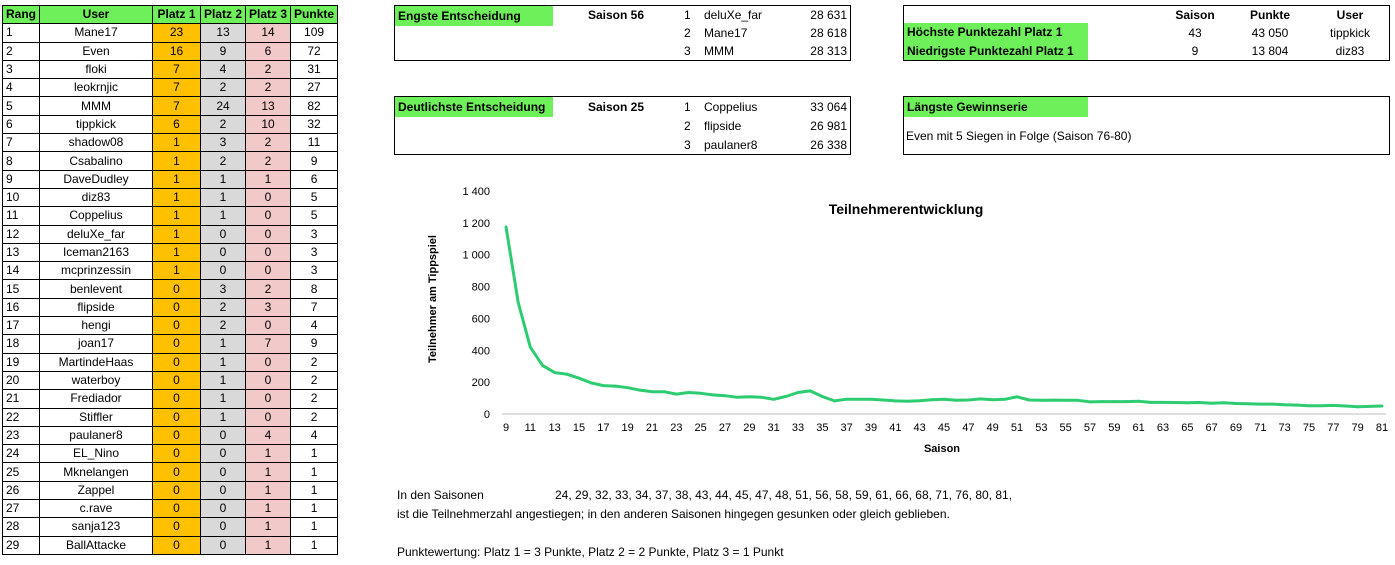 The height and width of the screenshot is (565, 1395). What do you see at coordinates (96, 509) in the screenshot?
I see `cell-user: c.rave` at bounding box center [96, 509].